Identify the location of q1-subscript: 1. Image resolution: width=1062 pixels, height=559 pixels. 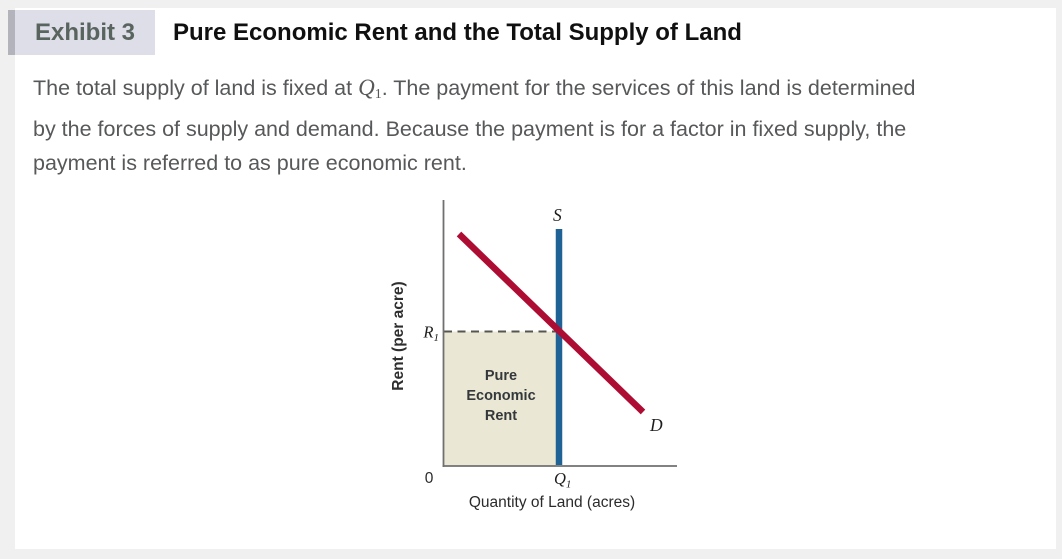
(378, 94).